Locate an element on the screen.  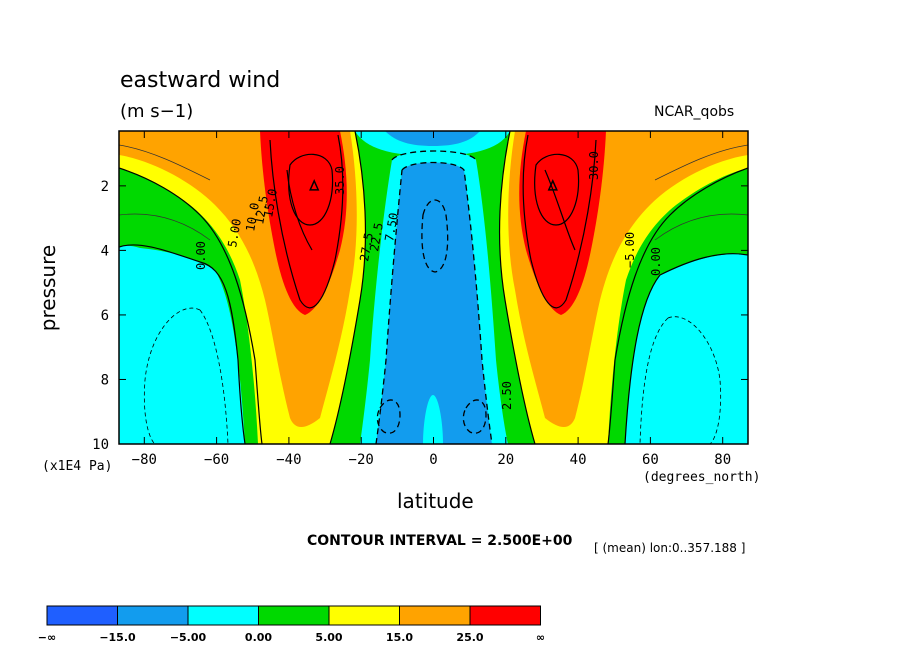
colorbar-label: 5.00 is located at coordinates (328, 637).